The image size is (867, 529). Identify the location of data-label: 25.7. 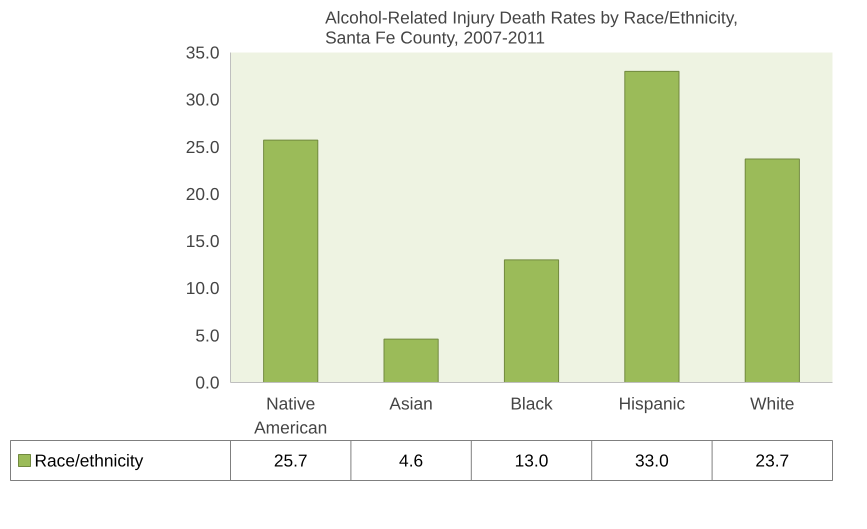
(291, 460).